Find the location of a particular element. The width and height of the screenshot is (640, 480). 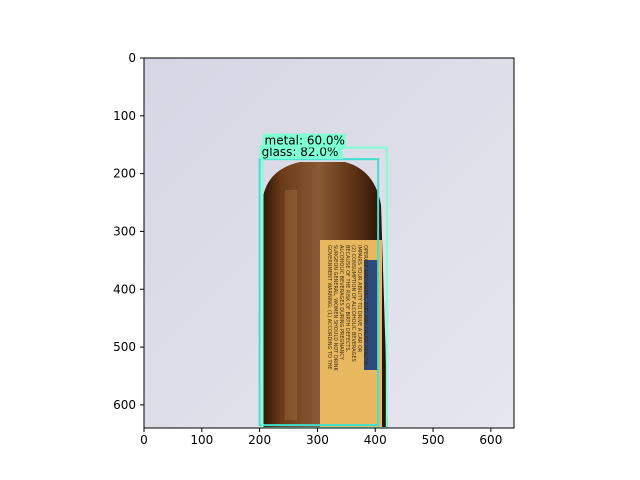

detection-label-metal: metal: 60.0% is located at coordinates (304, 140).